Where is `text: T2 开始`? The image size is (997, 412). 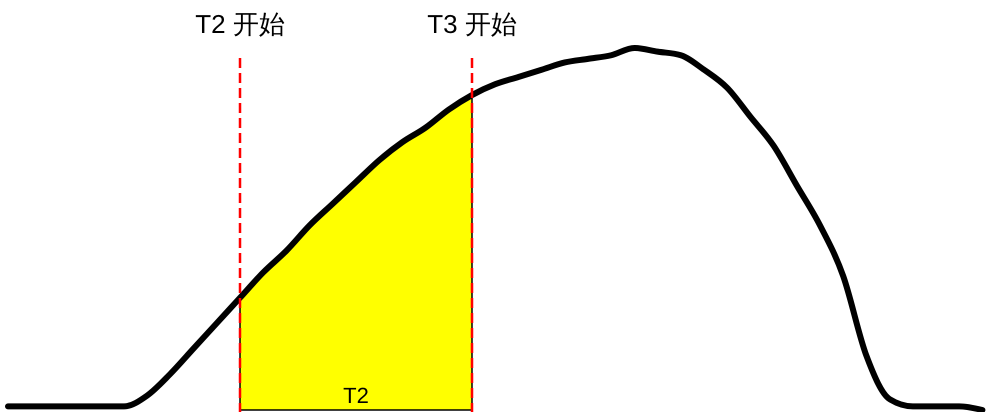 text: T2 开始 is located at coordinates (240, 24).